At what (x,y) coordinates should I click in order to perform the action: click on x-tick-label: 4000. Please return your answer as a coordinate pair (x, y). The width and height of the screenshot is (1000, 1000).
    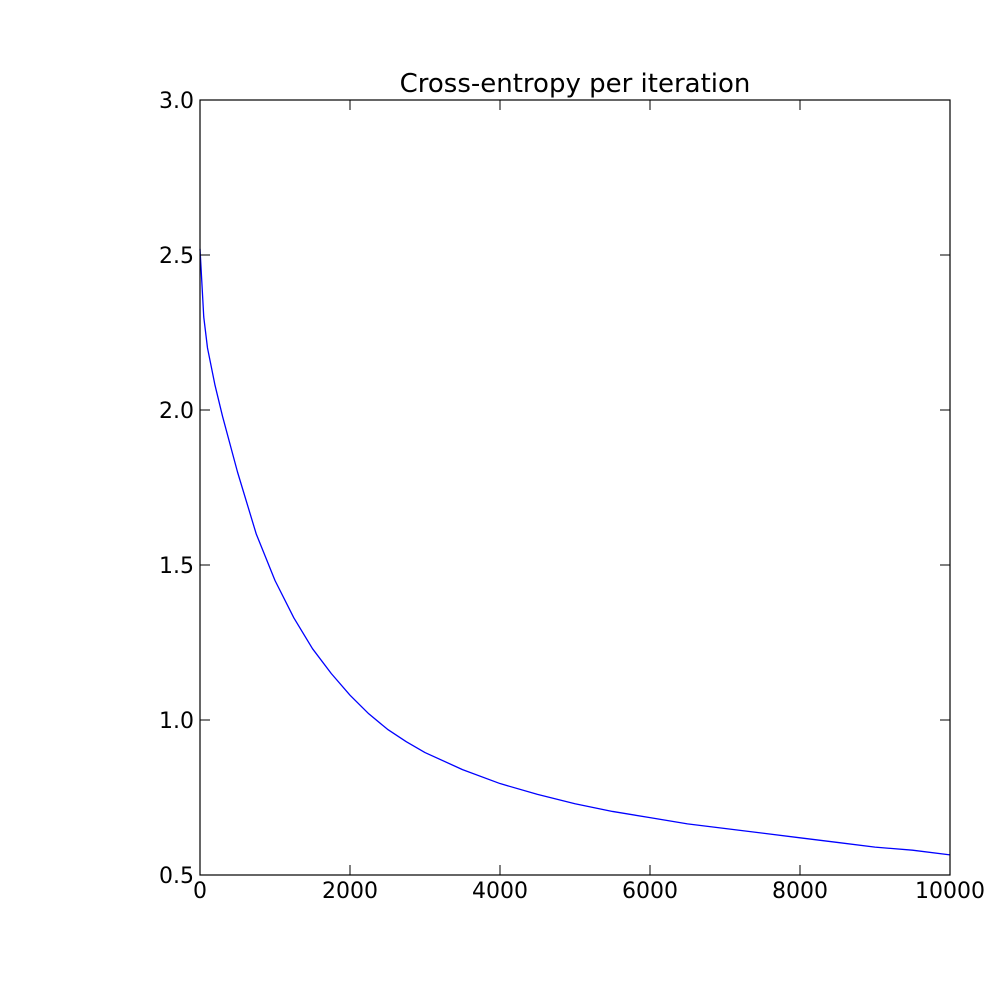
    Looking at the image, I should click on (500, 891).